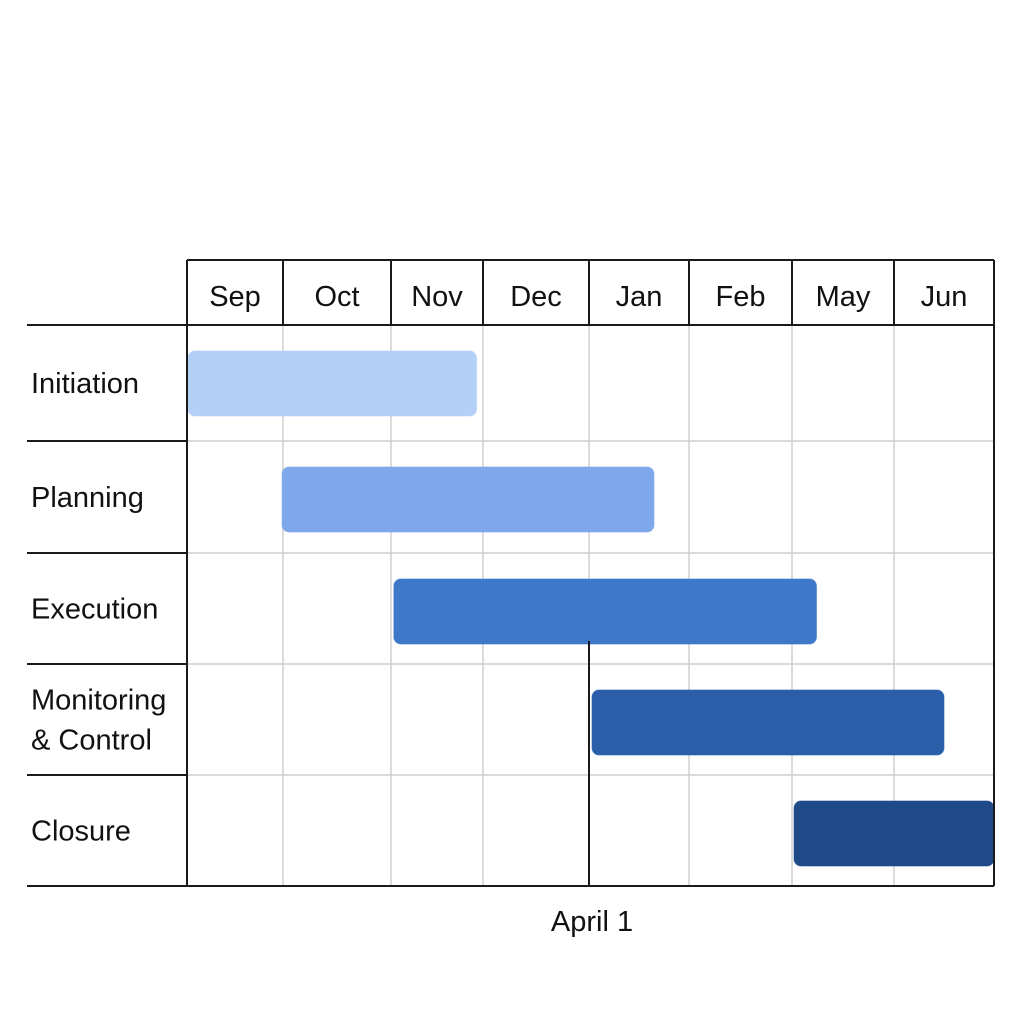 The width and height of the screenshot is (1024, 1024). What do you see at coordinates (944, 297) in the screenshot?
I see `month-label: Jun` at bounding box center [944, 297].